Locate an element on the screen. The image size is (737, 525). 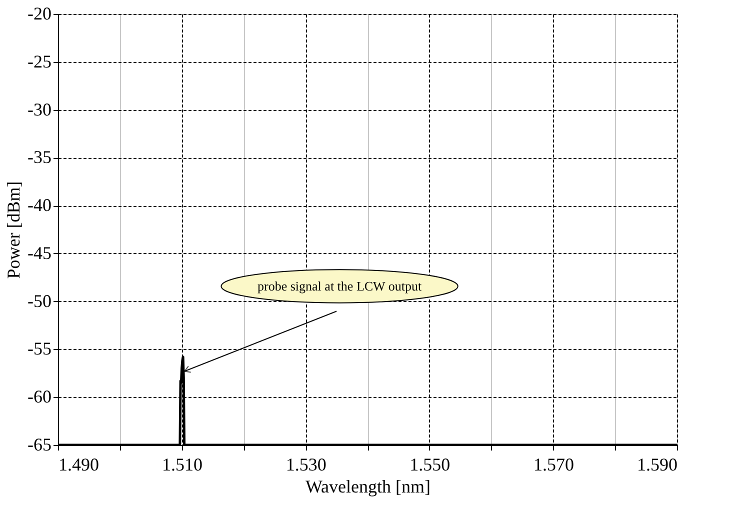
y-tick-label: -20 is located at coordinates (40, 14).